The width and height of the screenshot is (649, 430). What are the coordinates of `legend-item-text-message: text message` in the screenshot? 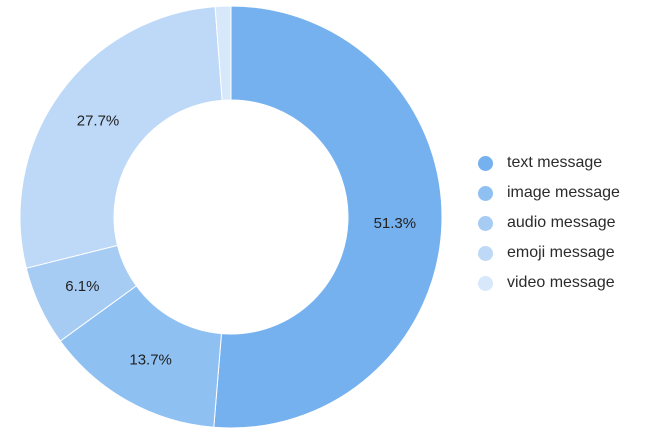 It's located at (549, 163).